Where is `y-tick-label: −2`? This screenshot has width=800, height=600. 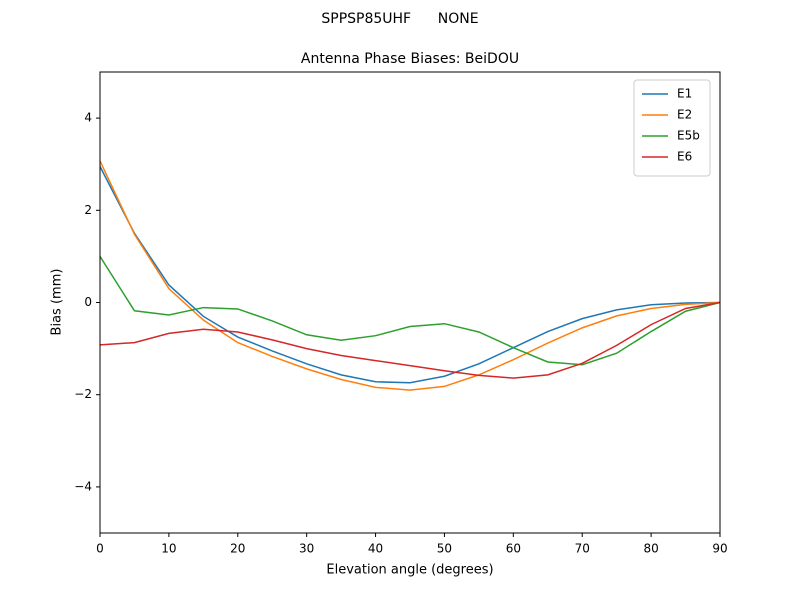
y-tick-label: −2 is located at coordinates (83, 394).